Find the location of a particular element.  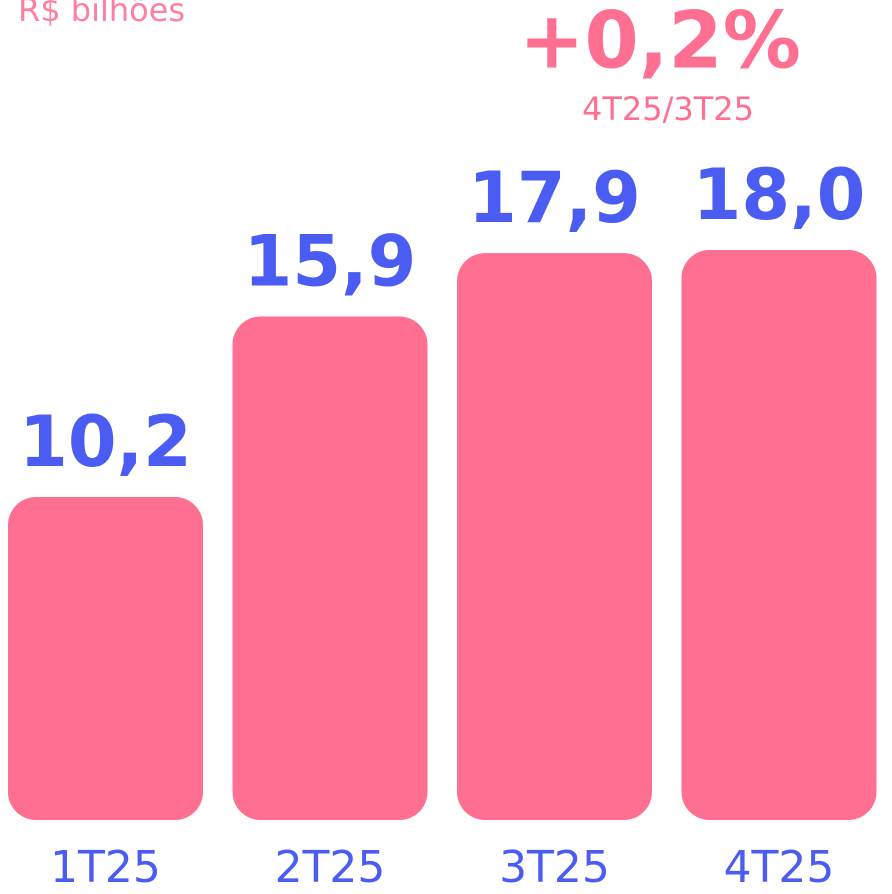

change-period: 4T25/3T25 is located at coordinates (668, 109).